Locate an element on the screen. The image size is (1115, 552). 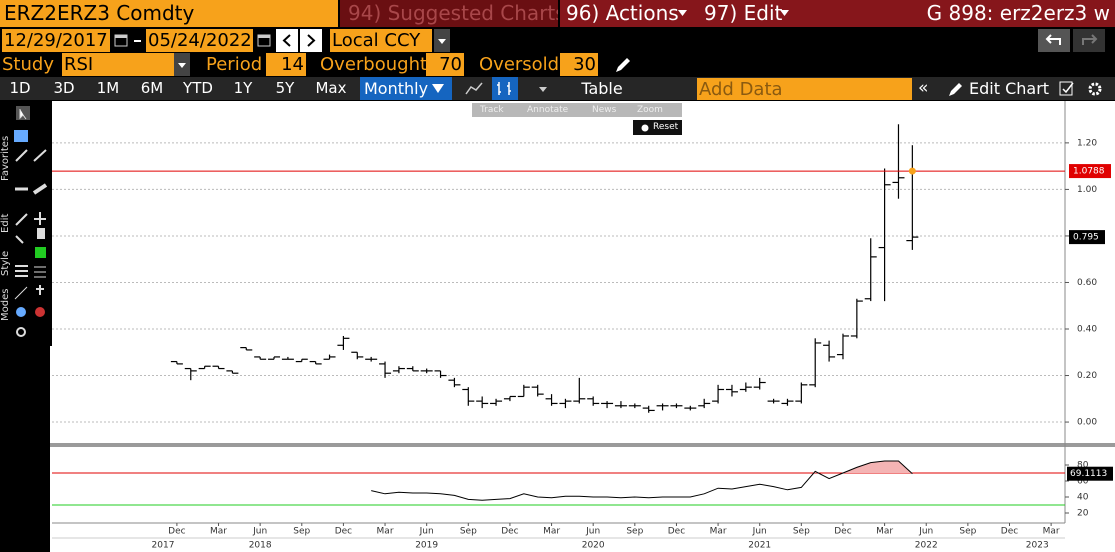
range-button: YTD is located at coordinates (198, 88).